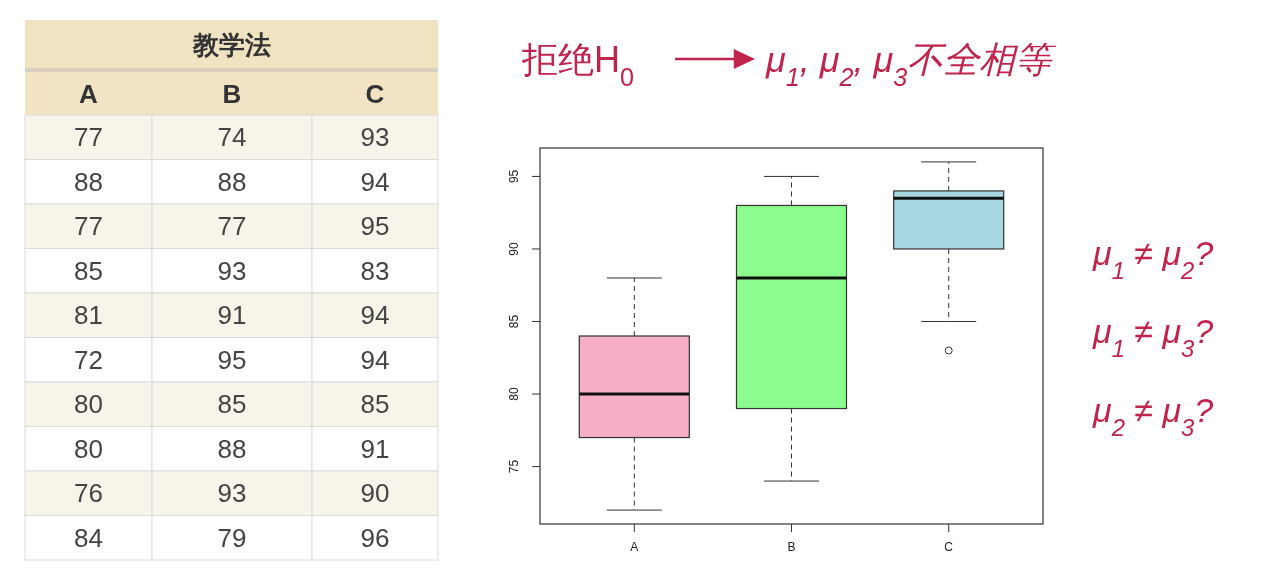  Describe the element at coordinates (375, 270) in the screenshot. I see `text: 83` at that location.